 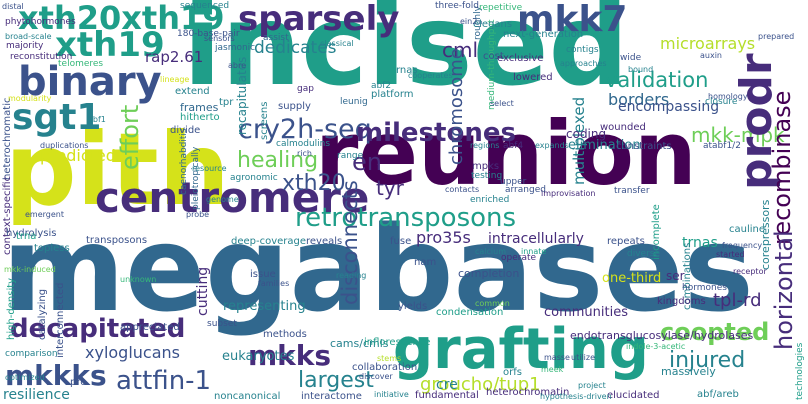 I want to click on word-elimination: elimination, so click(x=604, y=145).